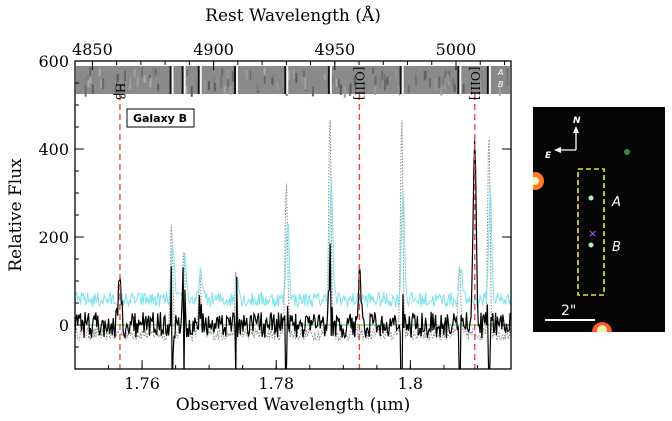 This screenshot has height=421, width=672. What do you see at coordinates (576, 129) in the screenshot?
I see `compass-north-arrowhead` at bounding box center [576, 129].